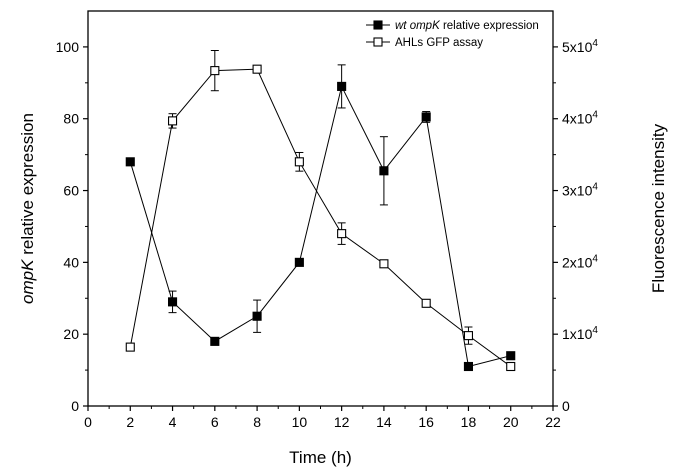  Describe the element at coordinates (173, 422) in the screenshot. I see `x-tick-label: 4` at that location.